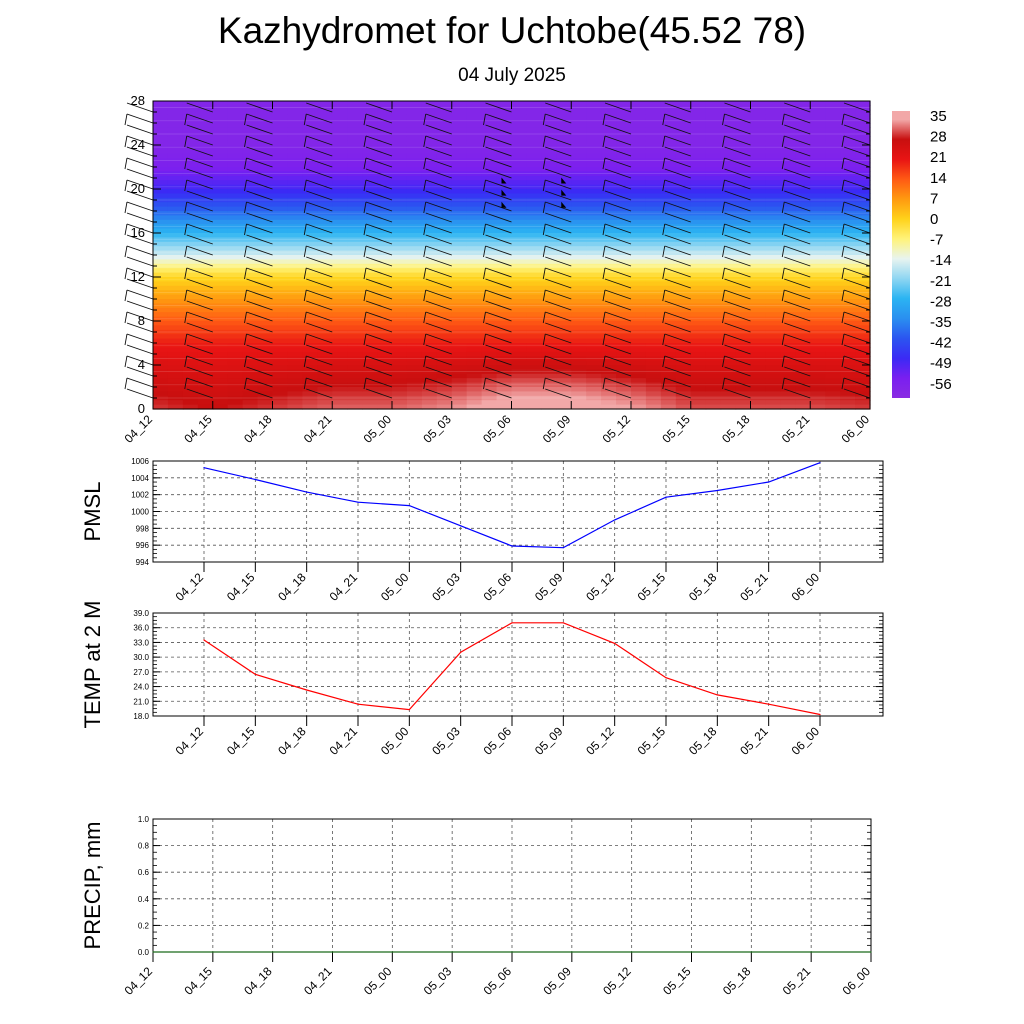 The height and width of the screenshot is (1024, 1024). What do you see at coordinates (820, 714) in the screenshot?
I see `temp2m-point` at bounding box center [820, 714].